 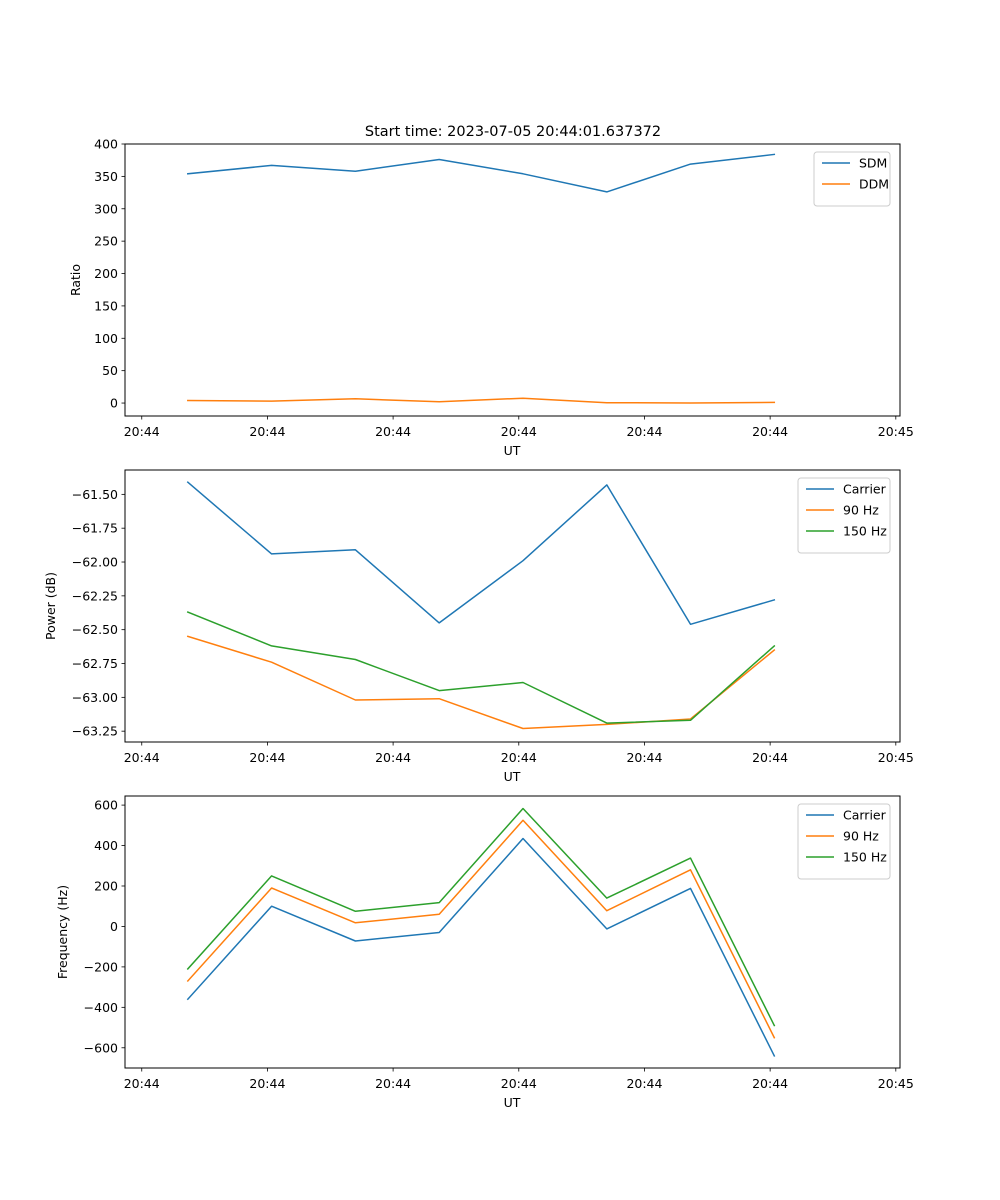 What do you see at coordinates (106, 176) in the screenshot?
I see `y-tick-label: 350` at bounding box center [106, 176].